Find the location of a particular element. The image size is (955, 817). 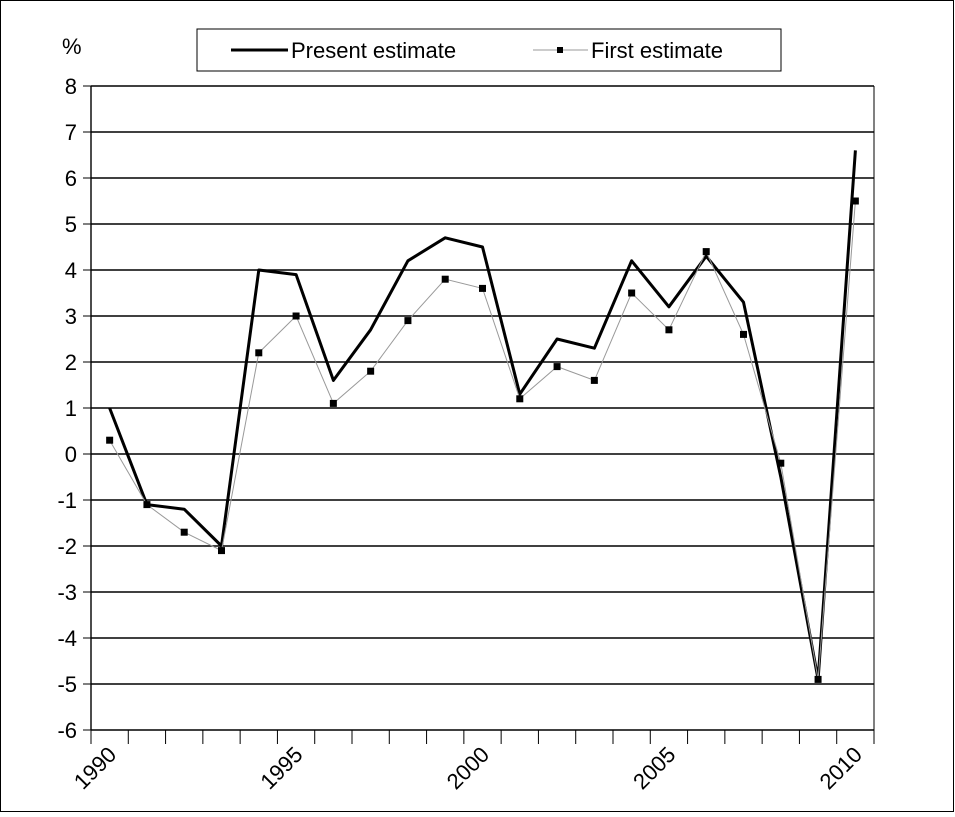

y-tick-label: 7 is located at coordinates (71, 132).